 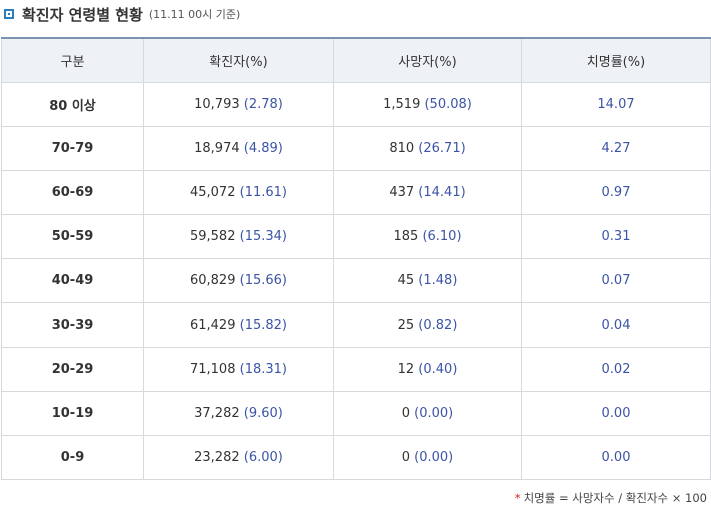 I want to click on deaths-cell: 437 (14.41), so click(x=427, y=192).